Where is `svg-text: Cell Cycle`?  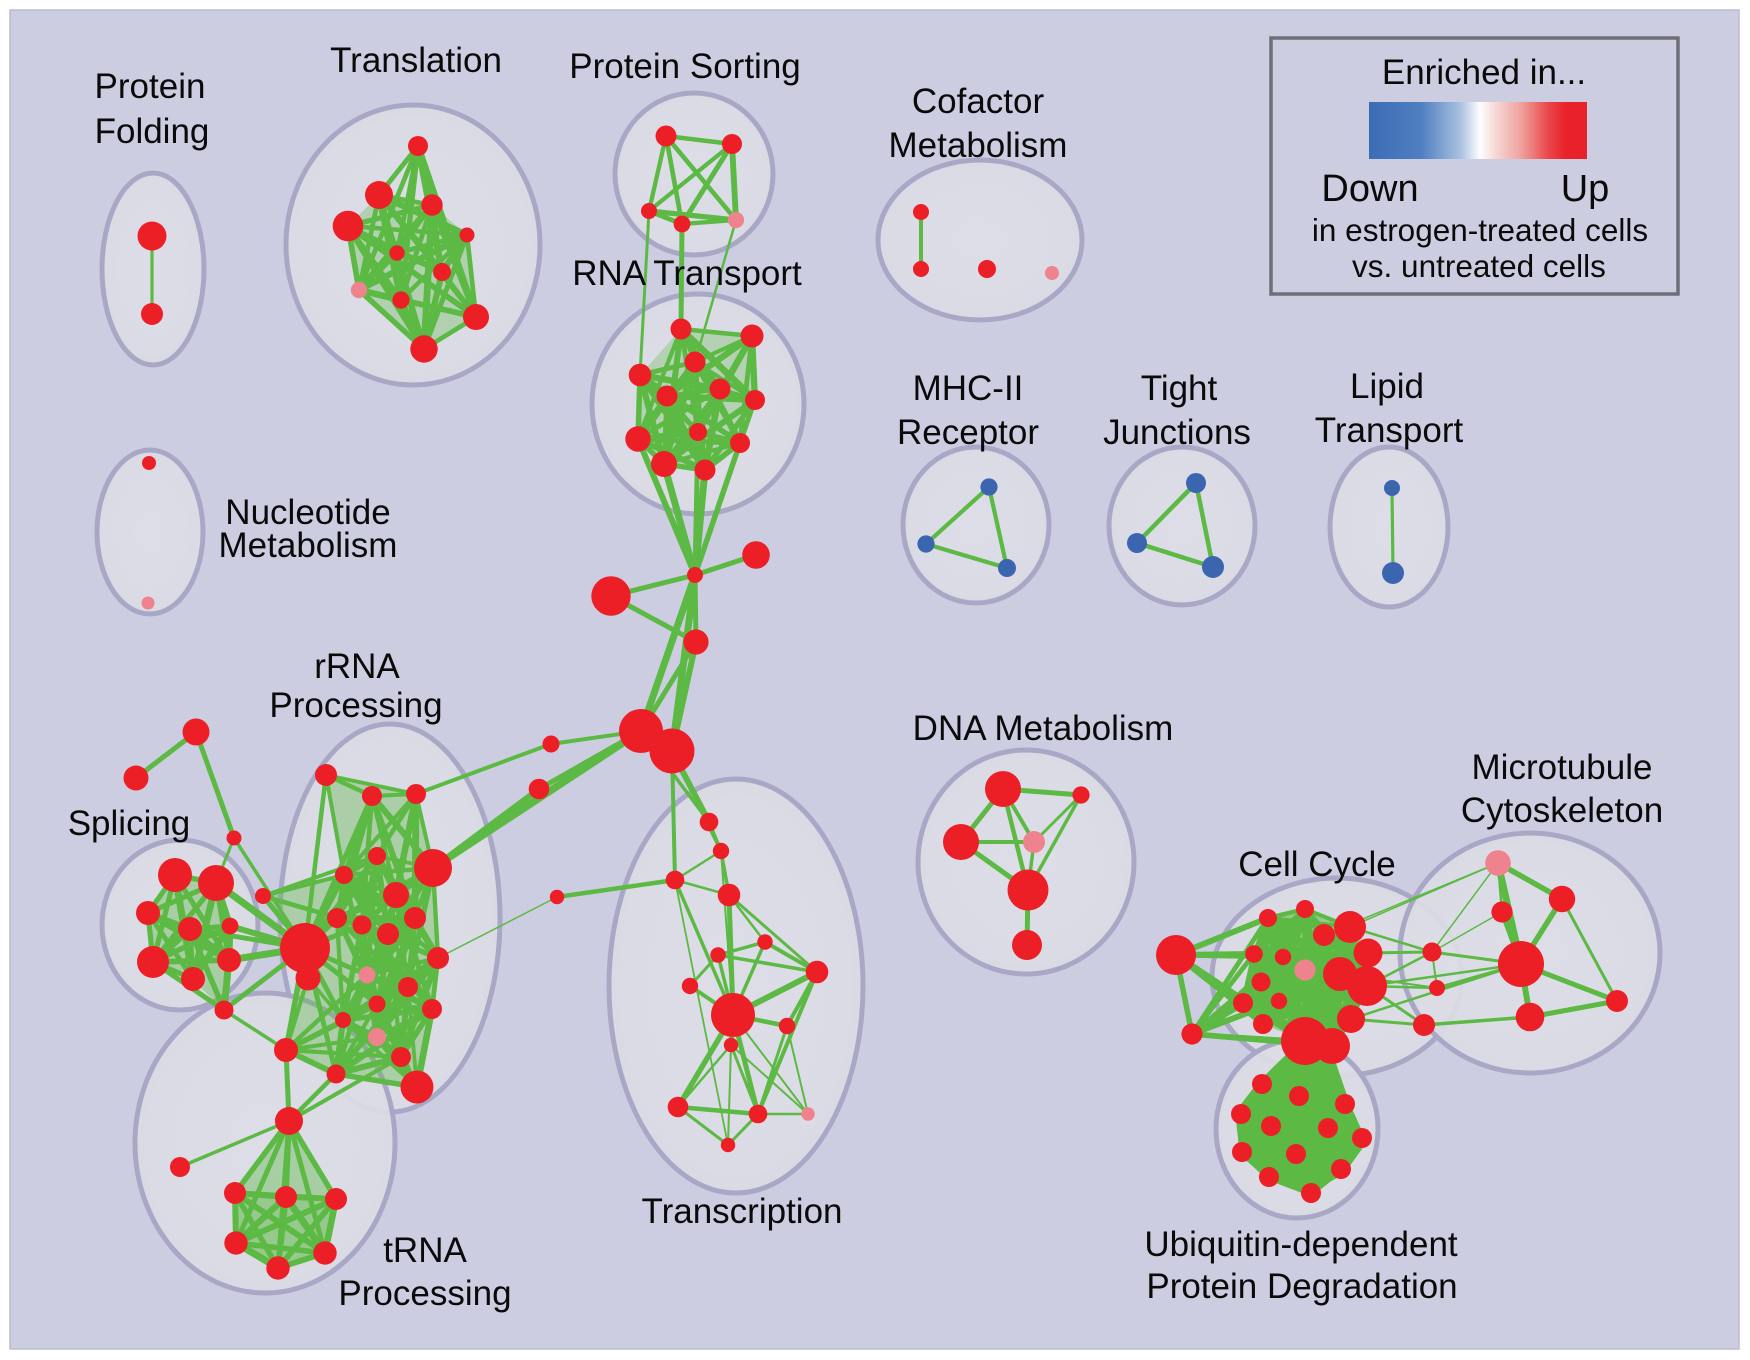 svg-text: Cell Cycle is located at coordinates (1317, 864).